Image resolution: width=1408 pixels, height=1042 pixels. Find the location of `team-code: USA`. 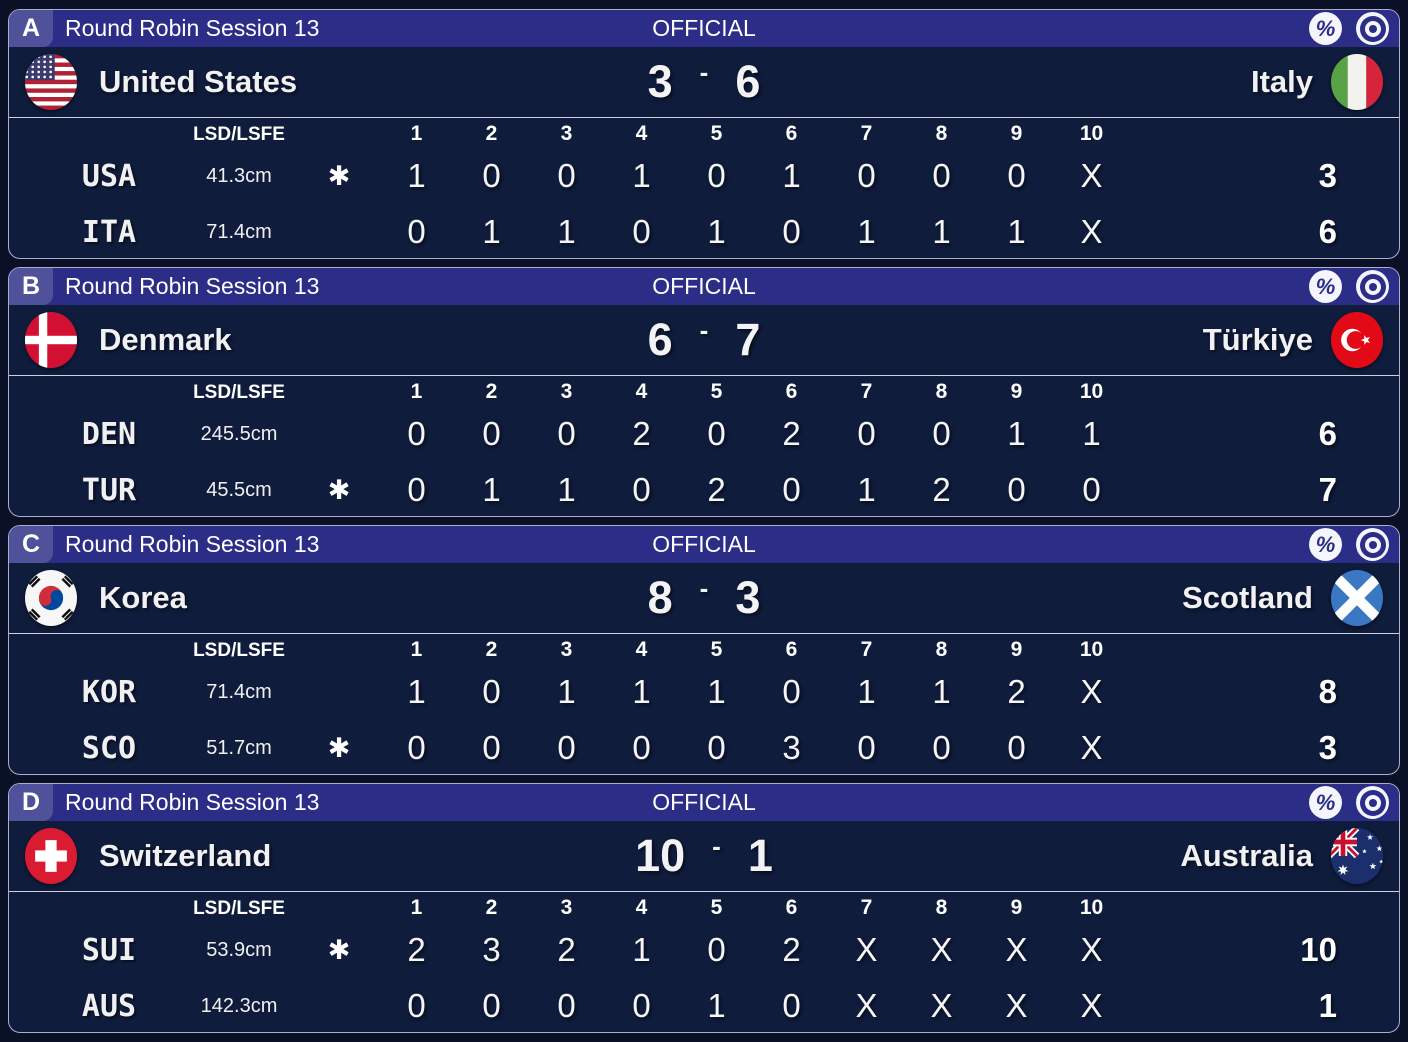

team-code: USA is located at coordinates (109, 176).